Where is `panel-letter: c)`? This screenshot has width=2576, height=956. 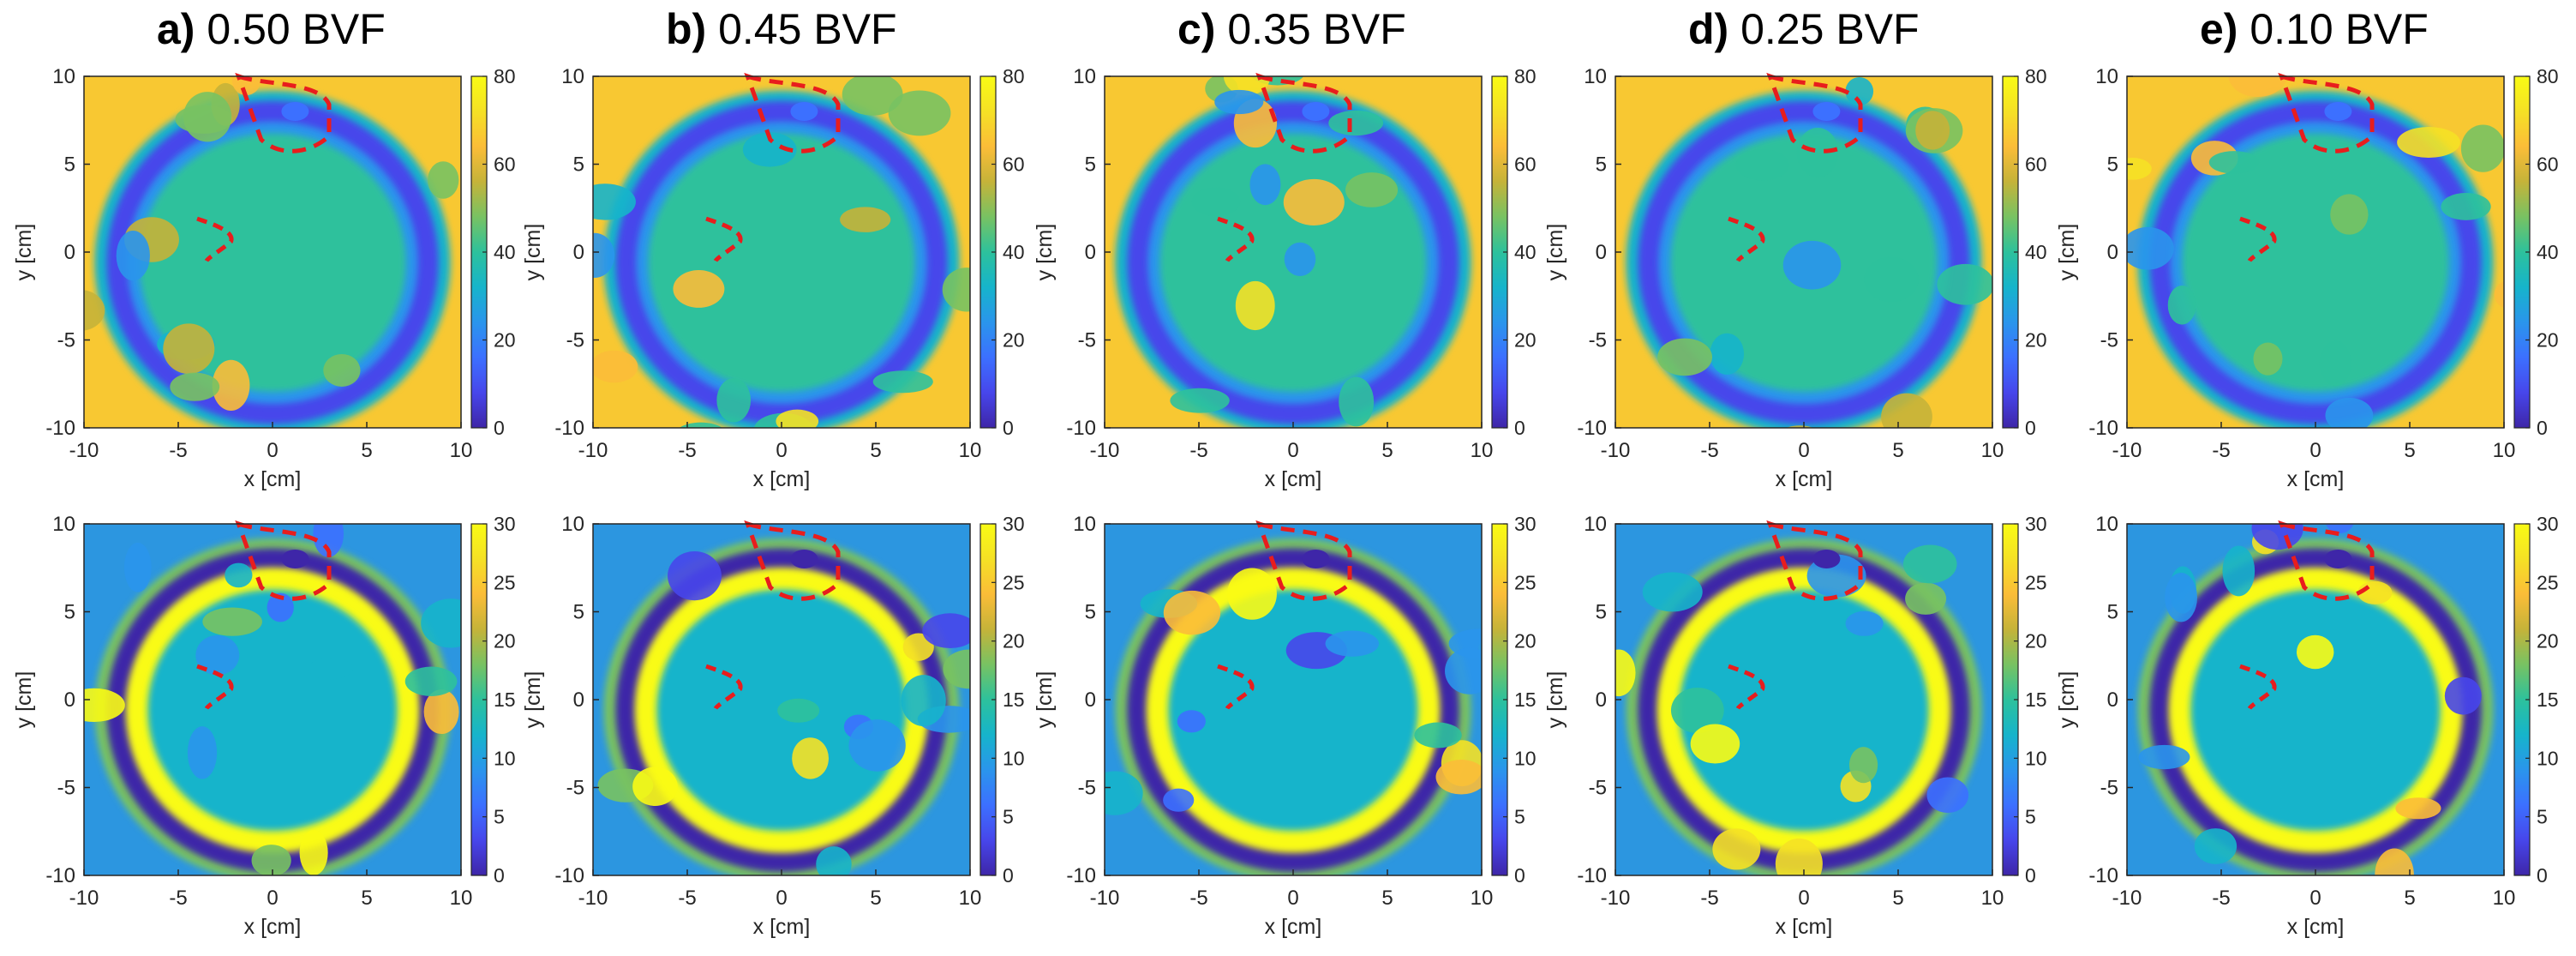
panel-letter: c) is located at coordinates (1196, 29).